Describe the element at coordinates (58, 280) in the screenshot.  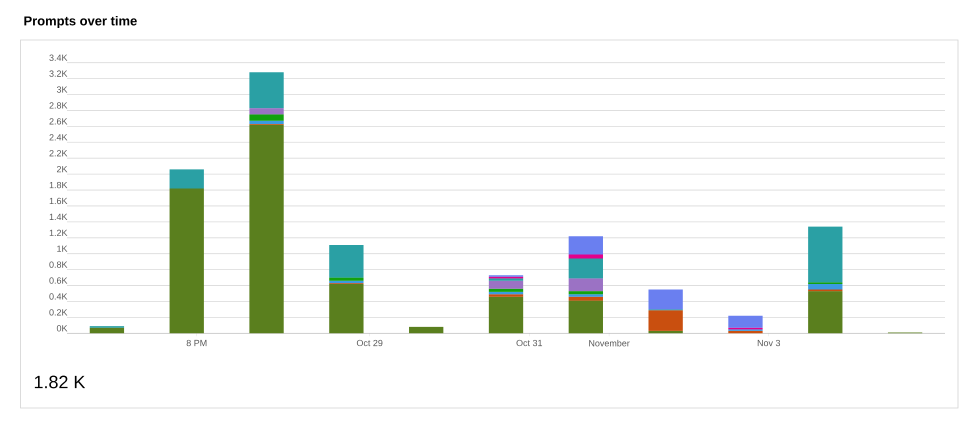
I see `y-tick-label: 0.6K` at that location.